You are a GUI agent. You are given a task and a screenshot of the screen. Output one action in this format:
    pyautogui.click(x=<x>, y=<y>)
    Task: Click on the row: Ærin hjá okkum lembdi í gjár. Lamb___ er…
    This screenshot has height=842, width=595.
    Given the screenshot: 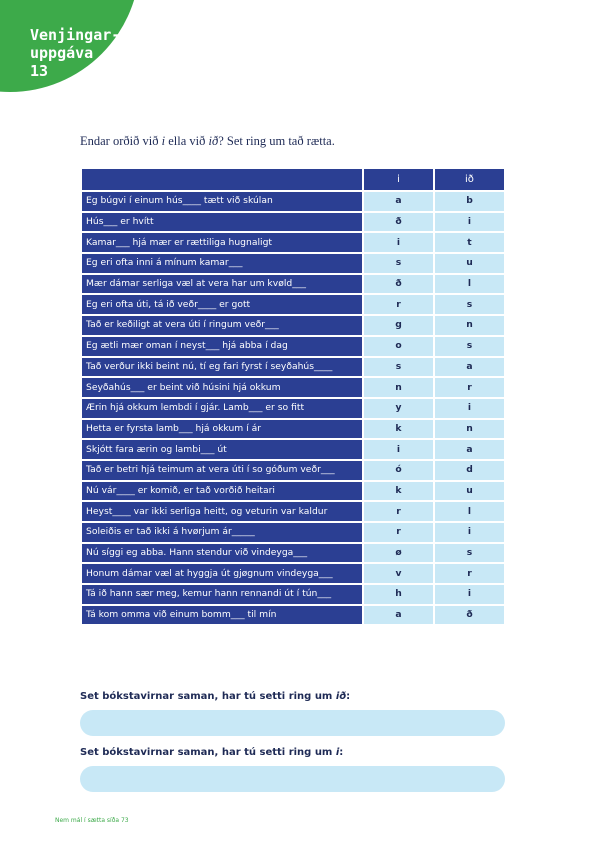 What is the action you would take?
    pyautogui.click(x=293, y=408)
    